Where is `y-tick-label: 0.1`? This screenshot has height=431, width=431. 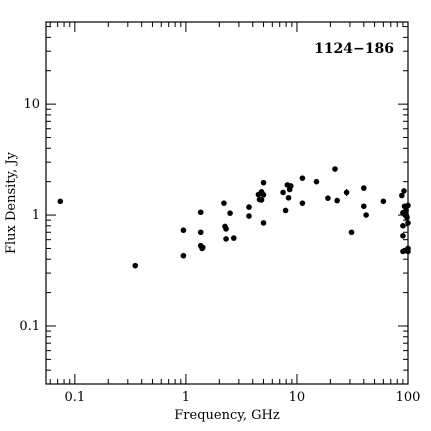
y-tick-label: 0.1 is located at coordinates (29, 326).